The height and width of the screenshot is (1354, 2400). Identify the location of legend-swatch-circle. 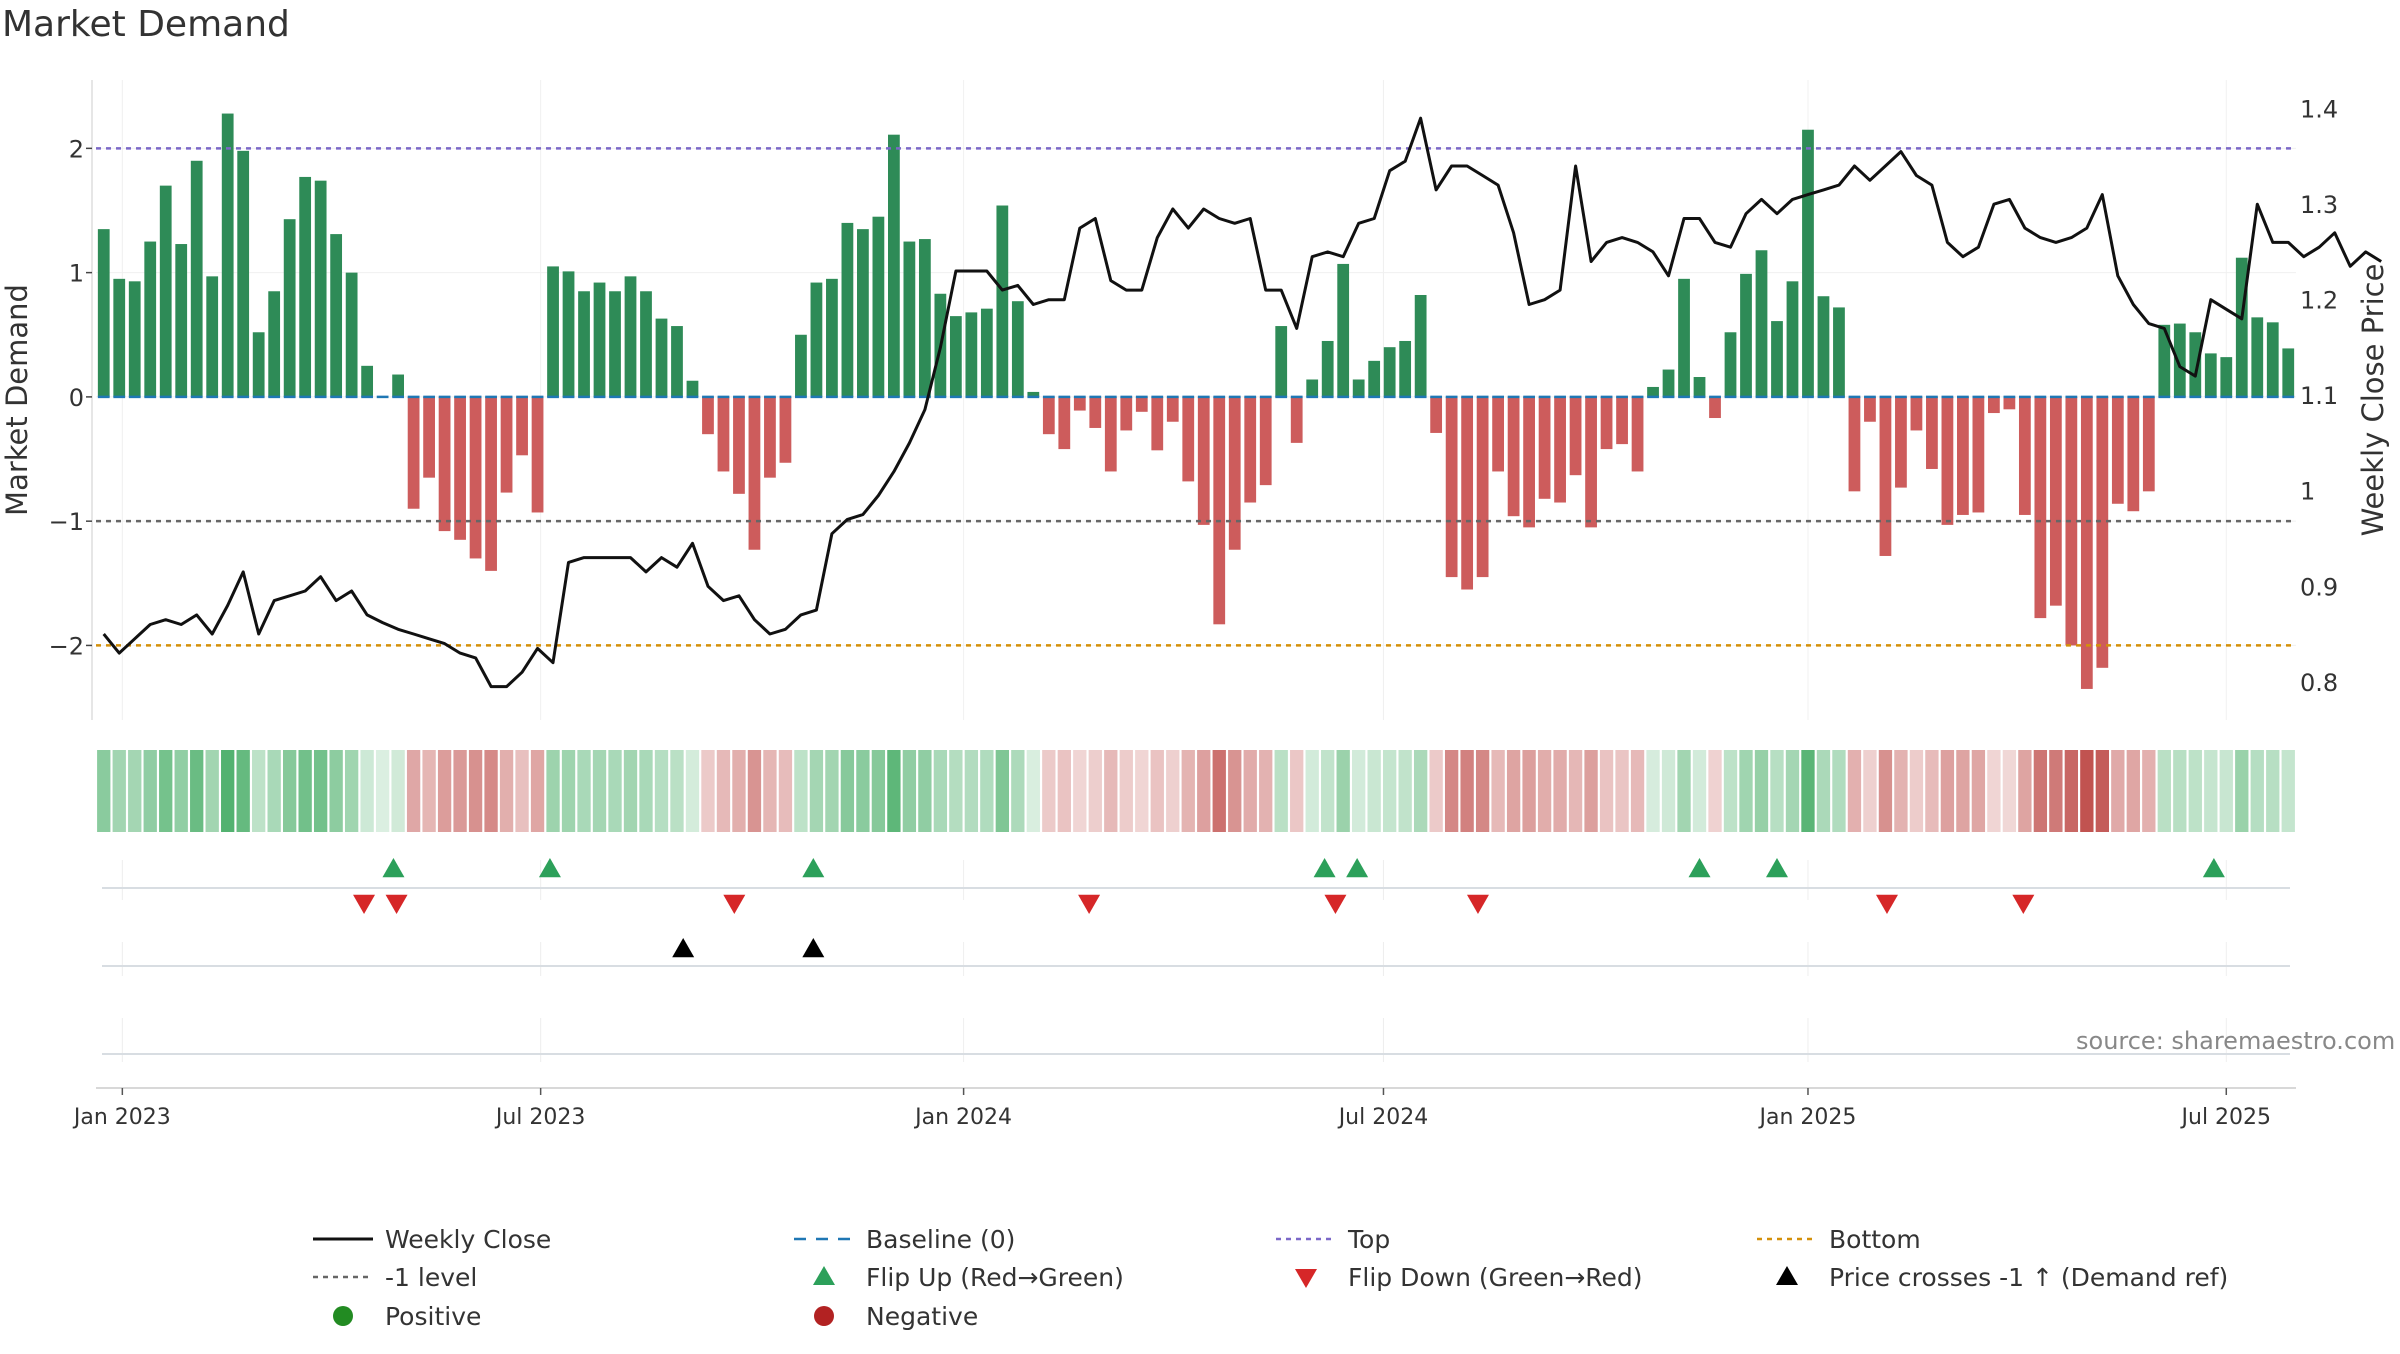
(343, 1316).